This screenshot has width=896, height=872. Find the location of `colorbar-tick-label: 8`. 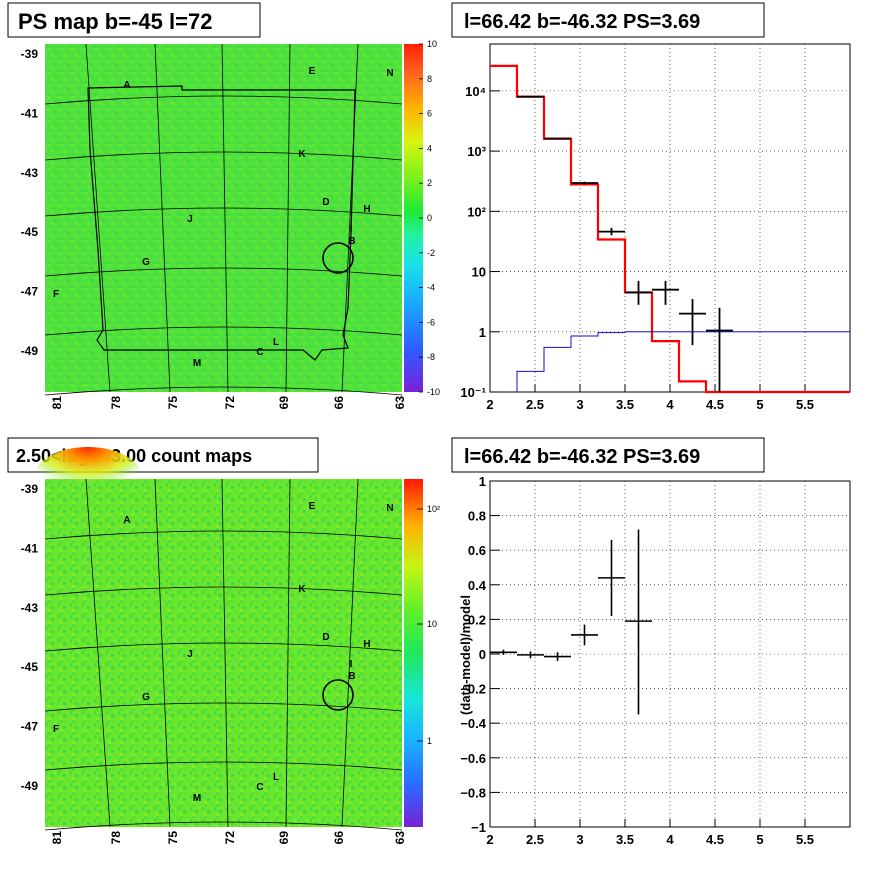

colorbar-tick-label: 8 is located at coordinates (429, 79).